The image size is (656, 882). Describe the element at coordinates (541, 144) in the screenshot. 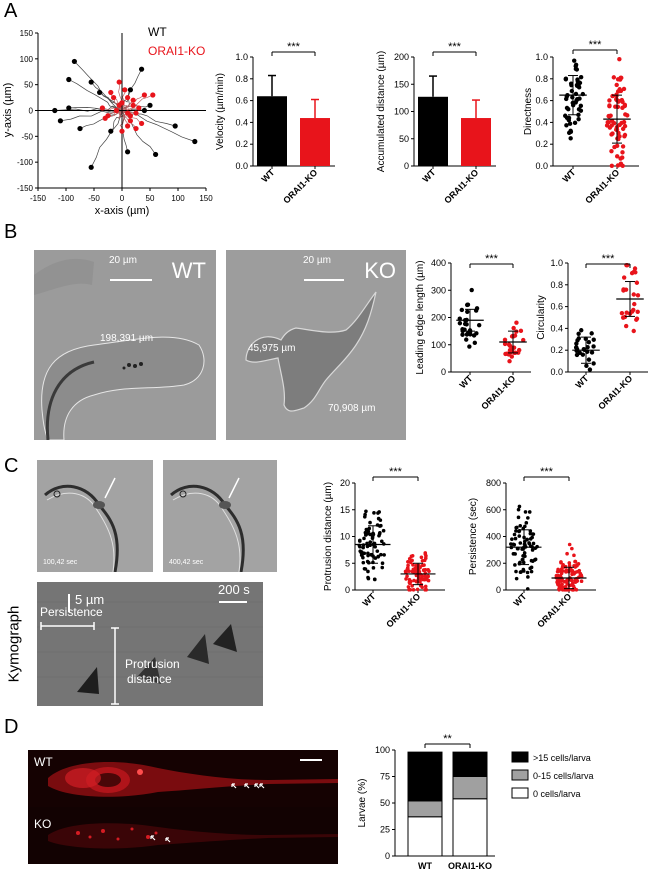

I see `y-tick-label: 0.2` at that location.